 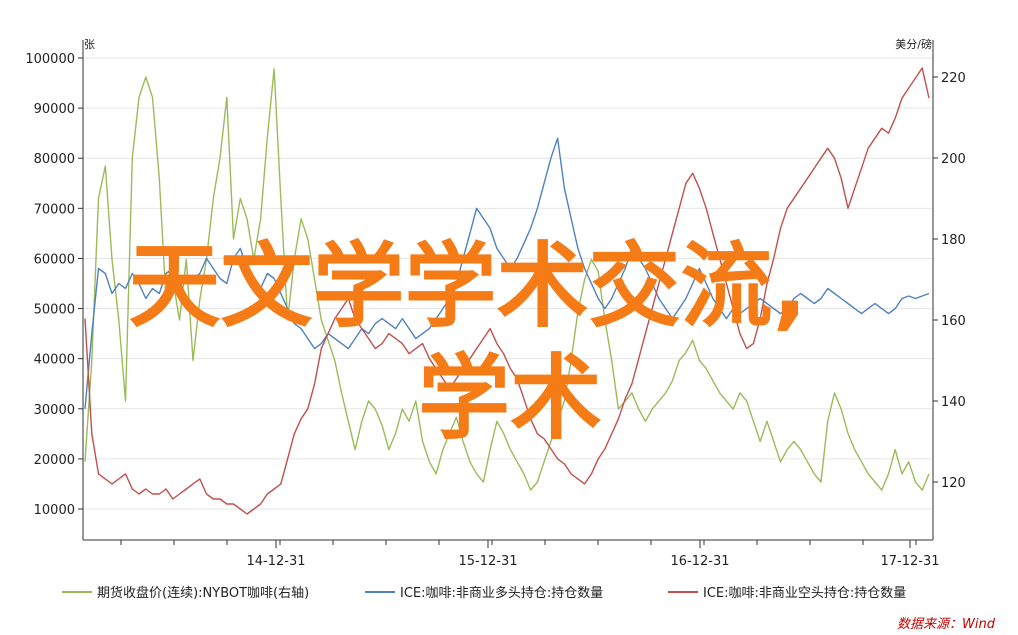 I want to click on left-tick-label: 80000, so click(x=54, y=159).